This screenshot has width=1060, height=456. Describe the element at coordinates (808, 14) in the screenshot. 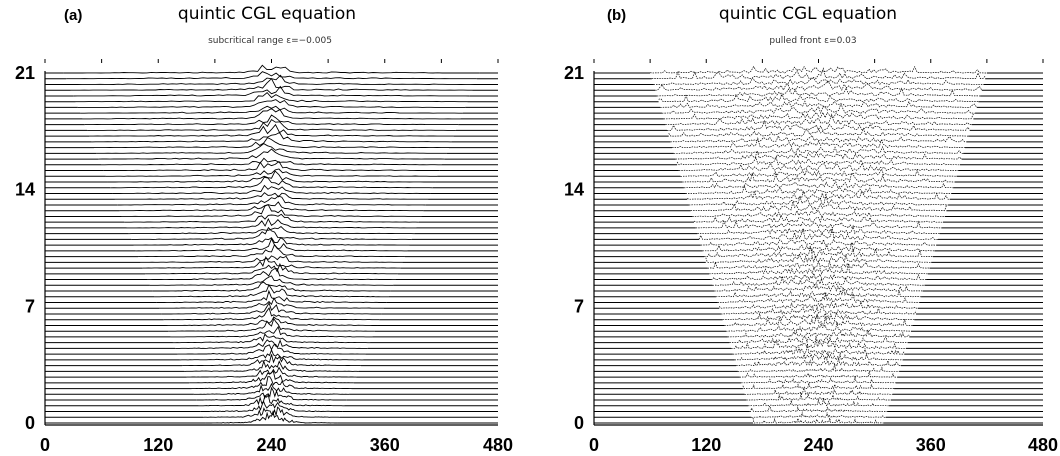

I see `panel-b-title: quintic CGL equation` at that location.